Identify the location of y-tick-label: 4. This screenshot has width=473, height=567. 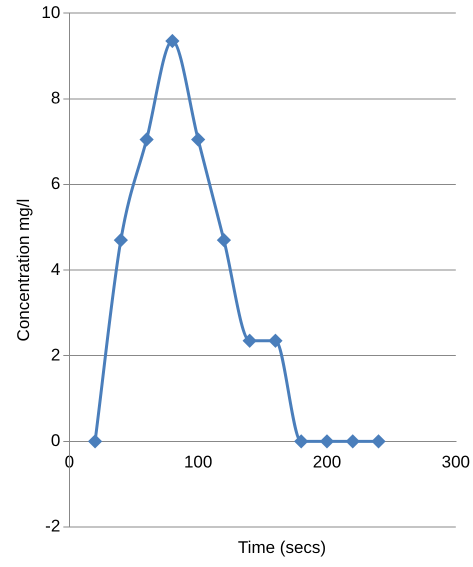
(55, 269).